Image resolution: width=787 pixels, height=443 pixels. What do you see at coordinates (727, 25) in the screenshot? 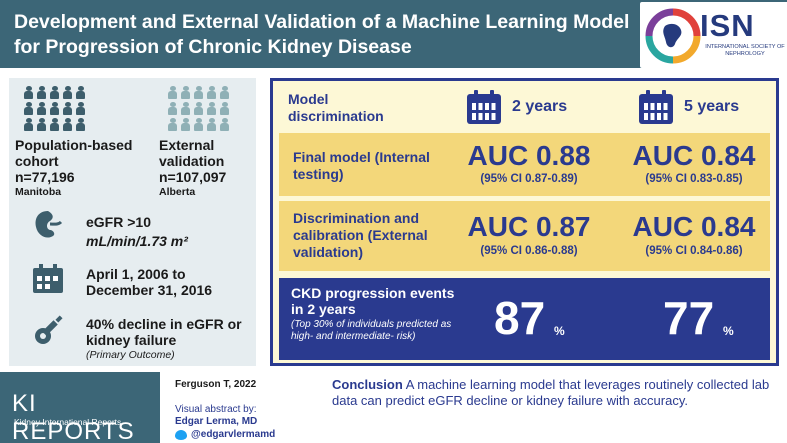
I see `isn-logo-text: ISN` at bounding box center [727, 25].